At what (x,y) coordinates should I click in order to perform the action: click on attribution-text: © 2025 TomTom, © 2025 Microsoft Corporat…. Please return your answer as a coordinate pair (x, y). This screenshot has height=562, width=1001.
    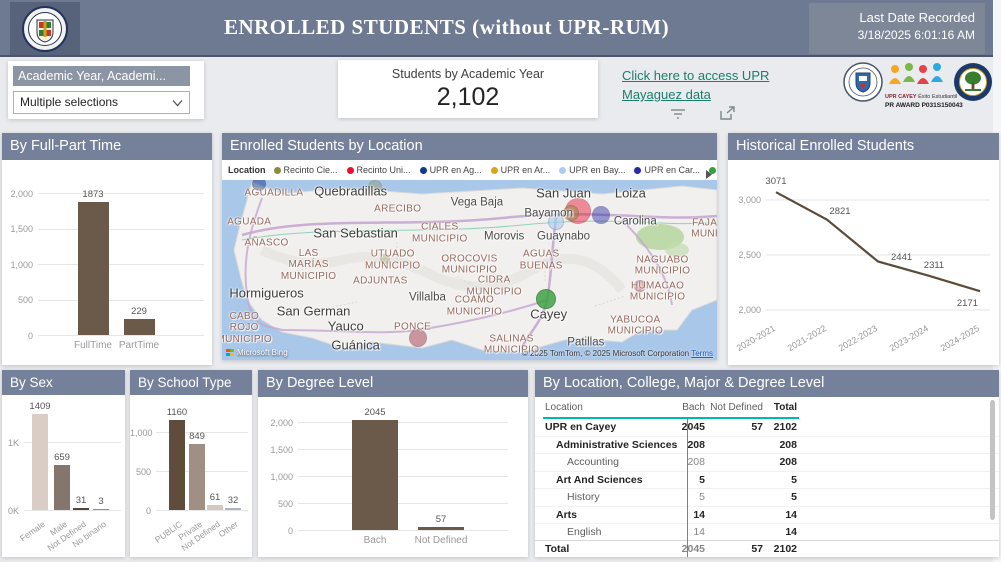
    Looking at the image, I should click on (605, 353).